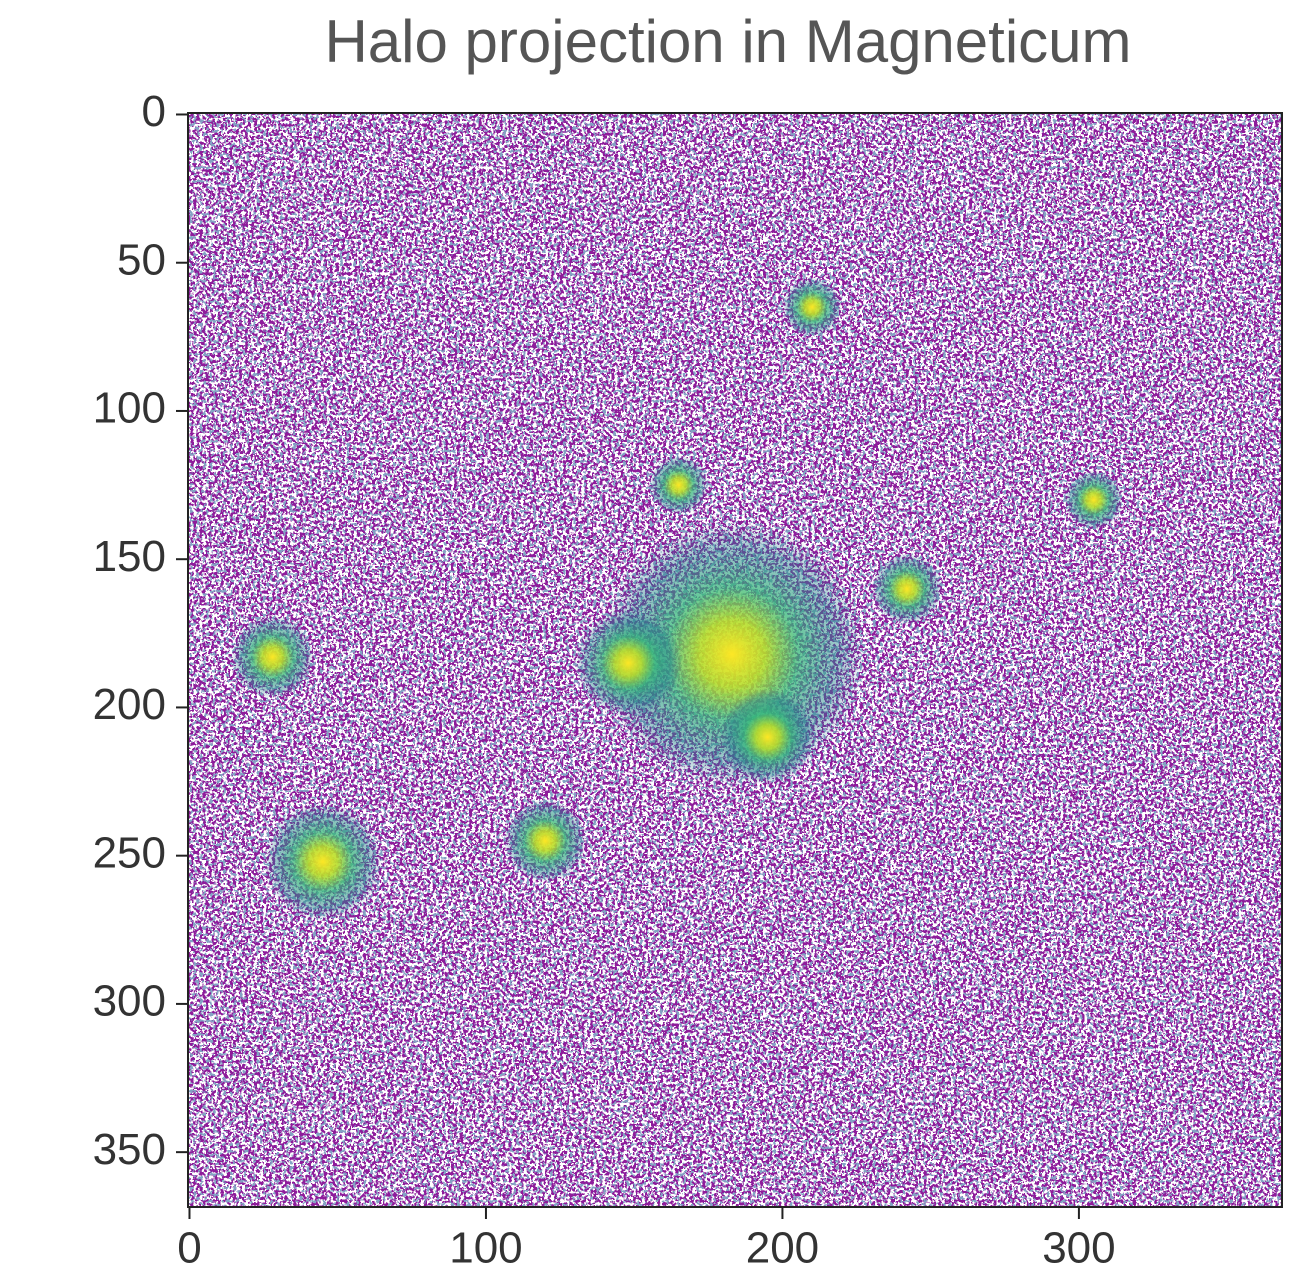 The height and width of the screenshot is (1283, 1307). I want to click on y-tick-label: 200, so click(129, 704).